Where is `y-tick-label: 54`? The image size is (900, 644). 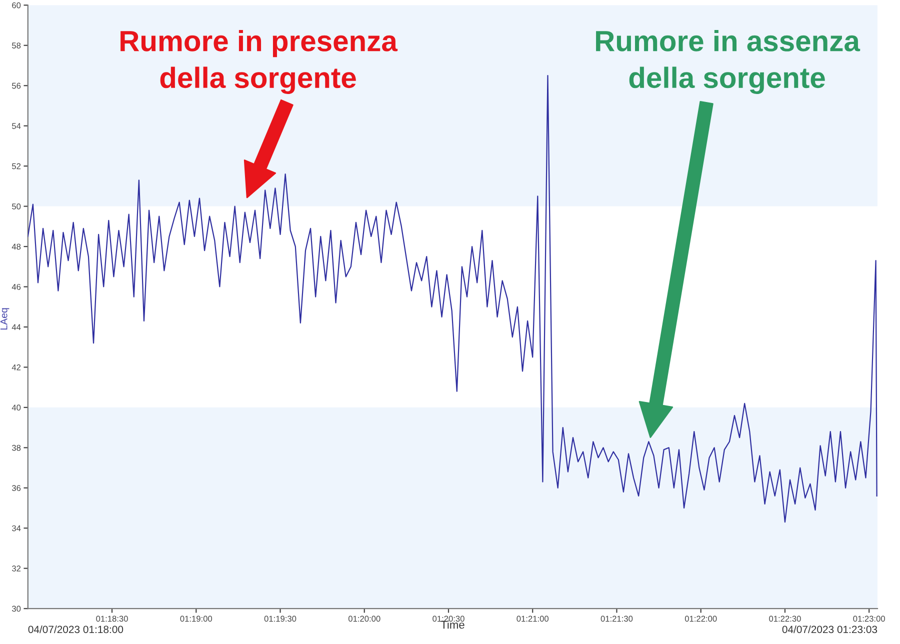
y-tick-label: 54 is located at coordinates (16, 126).